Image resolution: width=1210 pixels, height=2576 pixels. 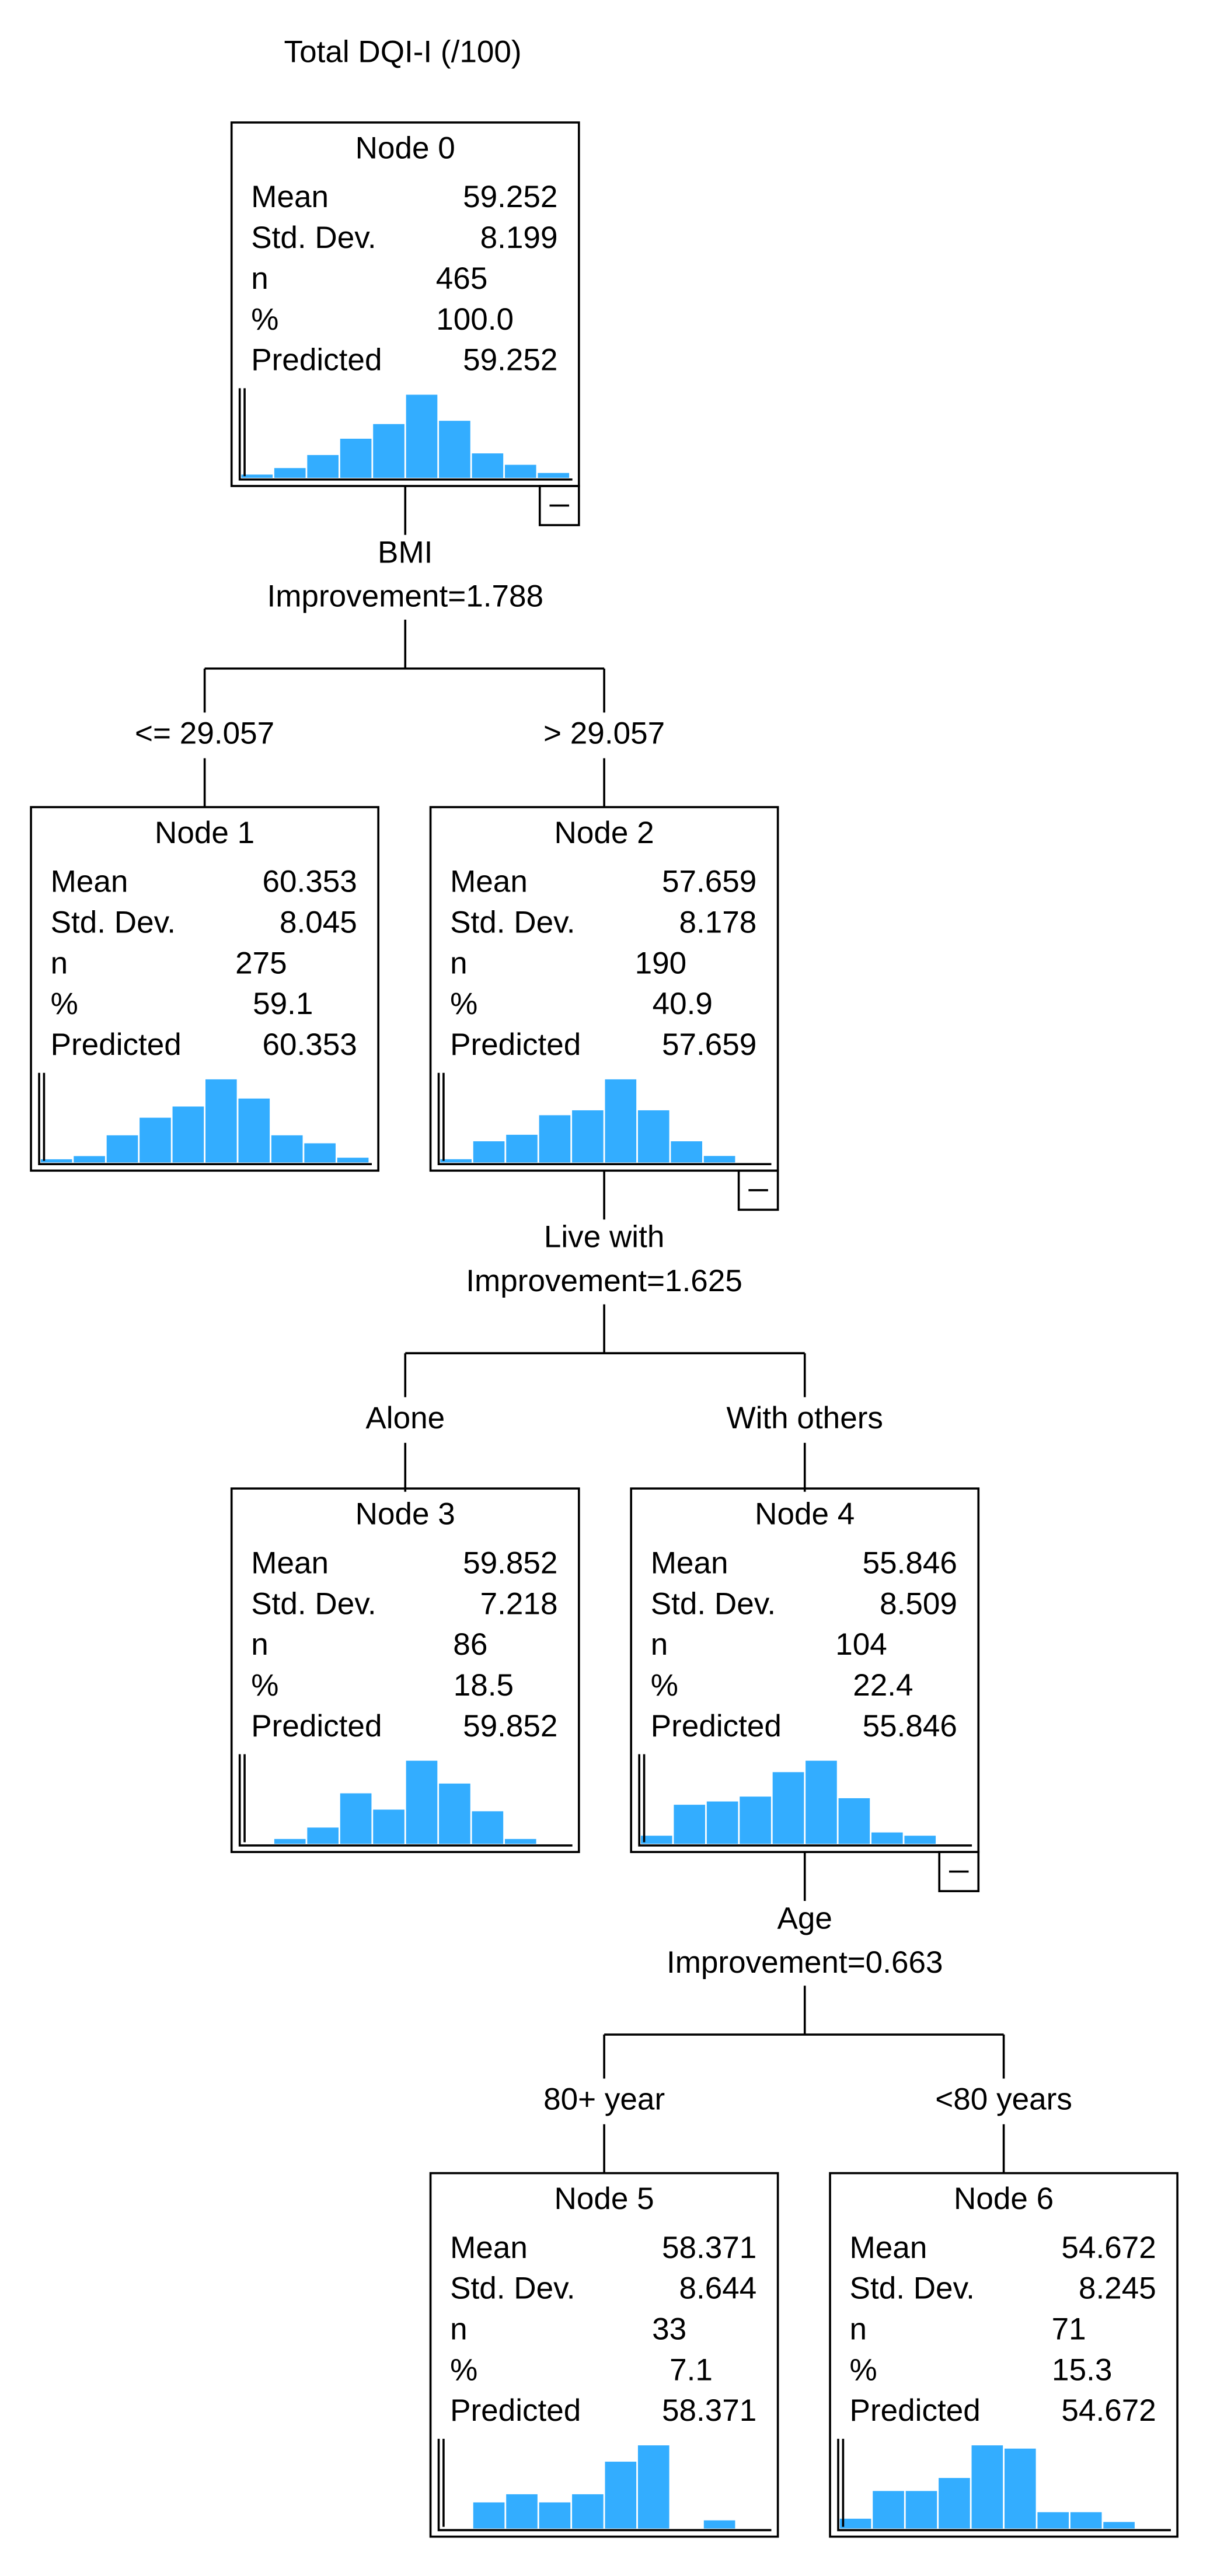 What do you see at coordinates (604, 2099) in the screenshot?
I see `branch-label: 80+ year` at bounding box center [604, 2099].